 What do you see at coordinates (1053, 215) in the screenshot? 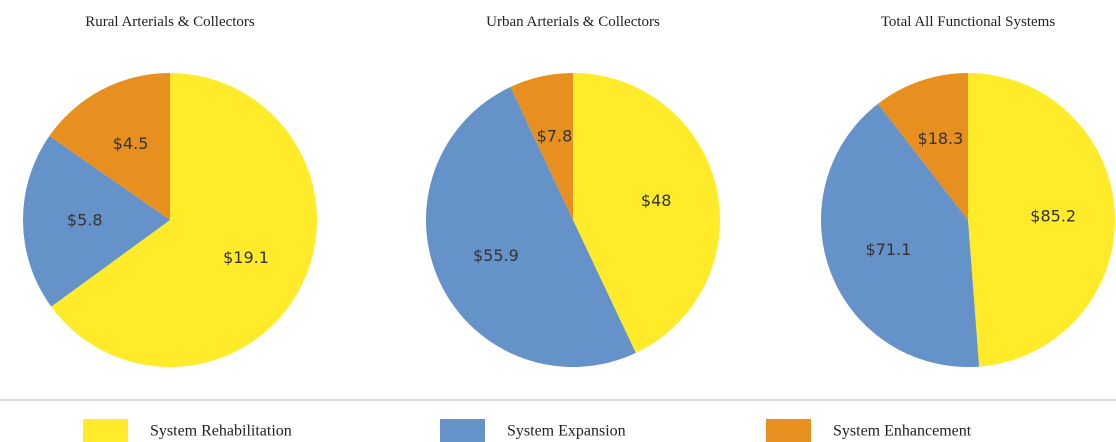
I see `data-label: $85.2` at bounding box center [1053, 215].